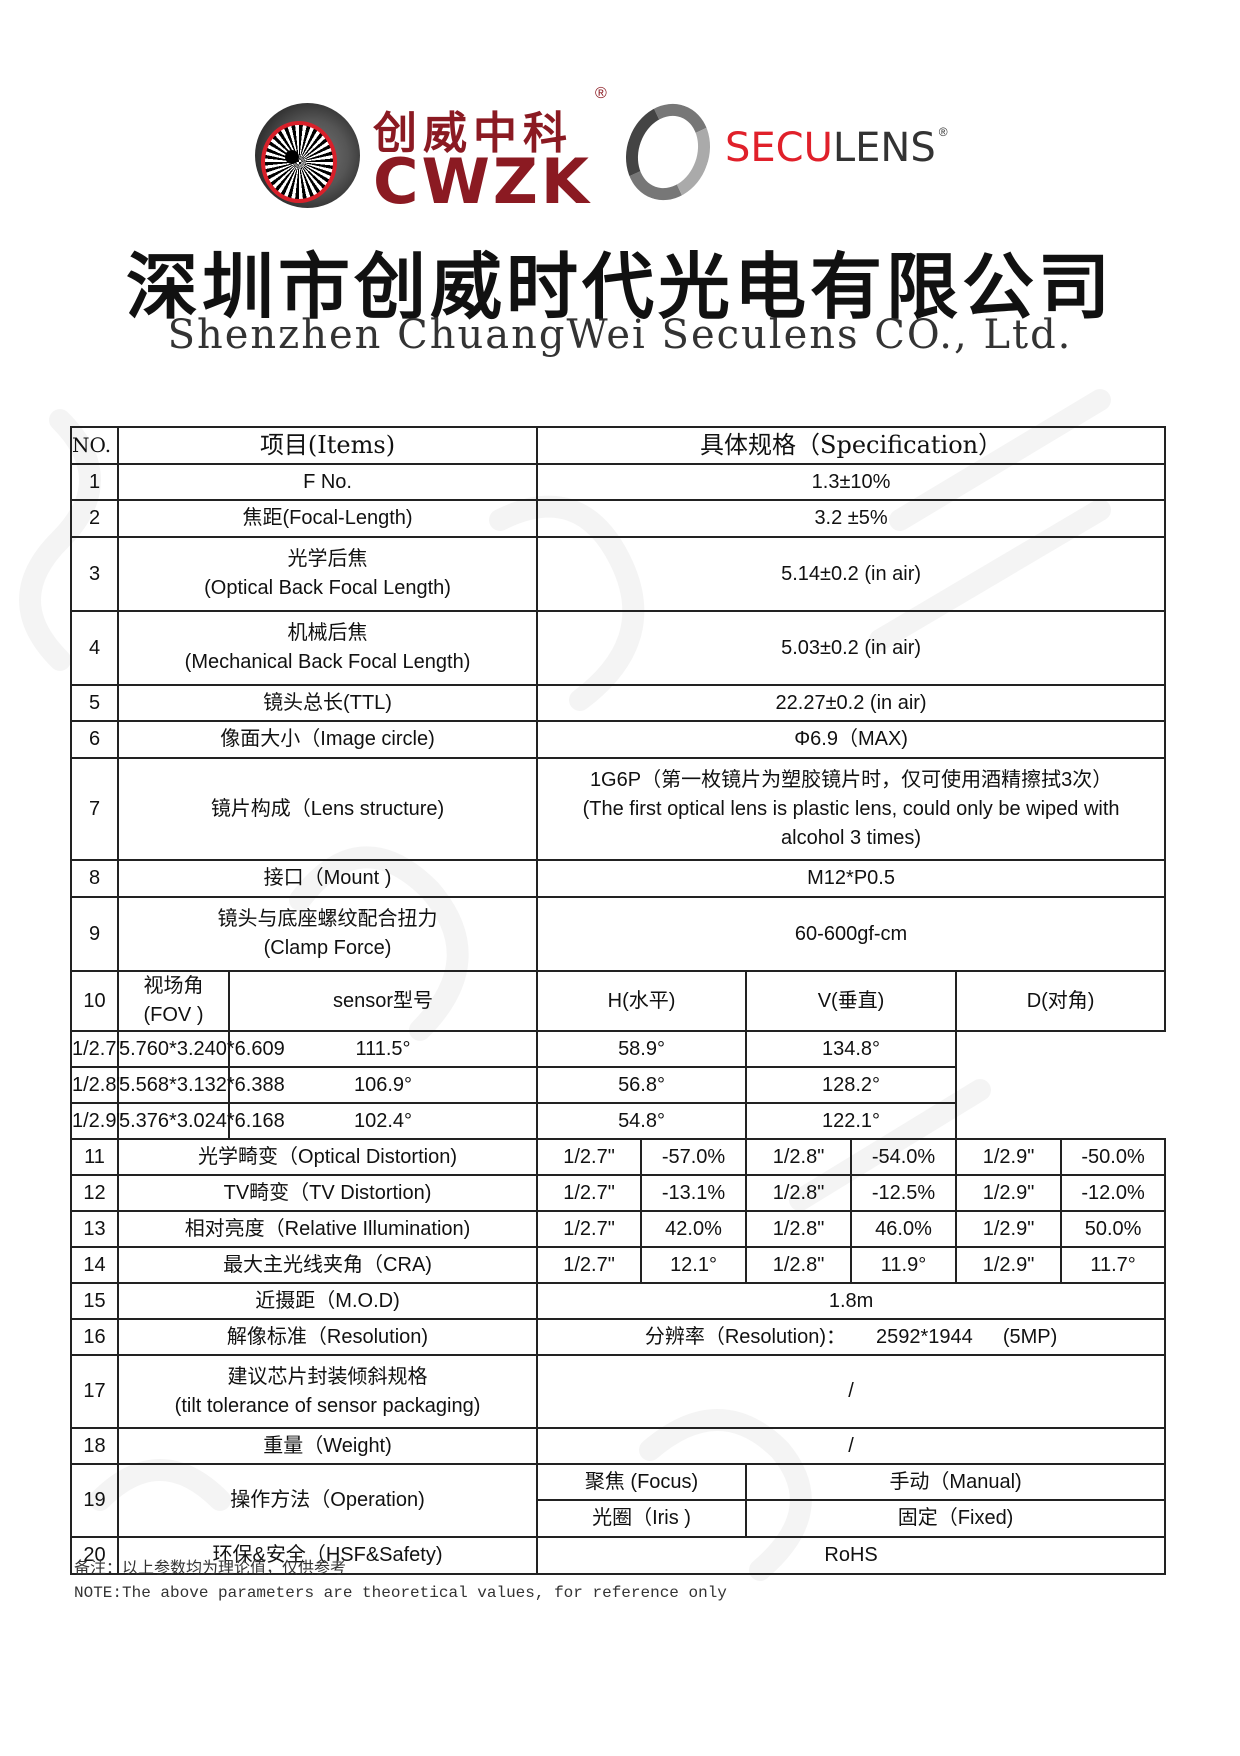 This screenshot has width=1240, height=1756. Describe the element at coordinates (884, 148) in the screenshot. I see `seculens-gray: LENS` at that location.